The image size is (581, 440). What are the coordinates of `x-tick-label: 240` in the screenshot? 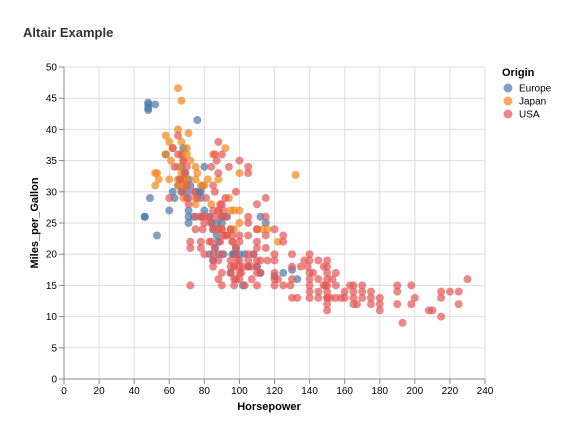 It's located at (485, 391).